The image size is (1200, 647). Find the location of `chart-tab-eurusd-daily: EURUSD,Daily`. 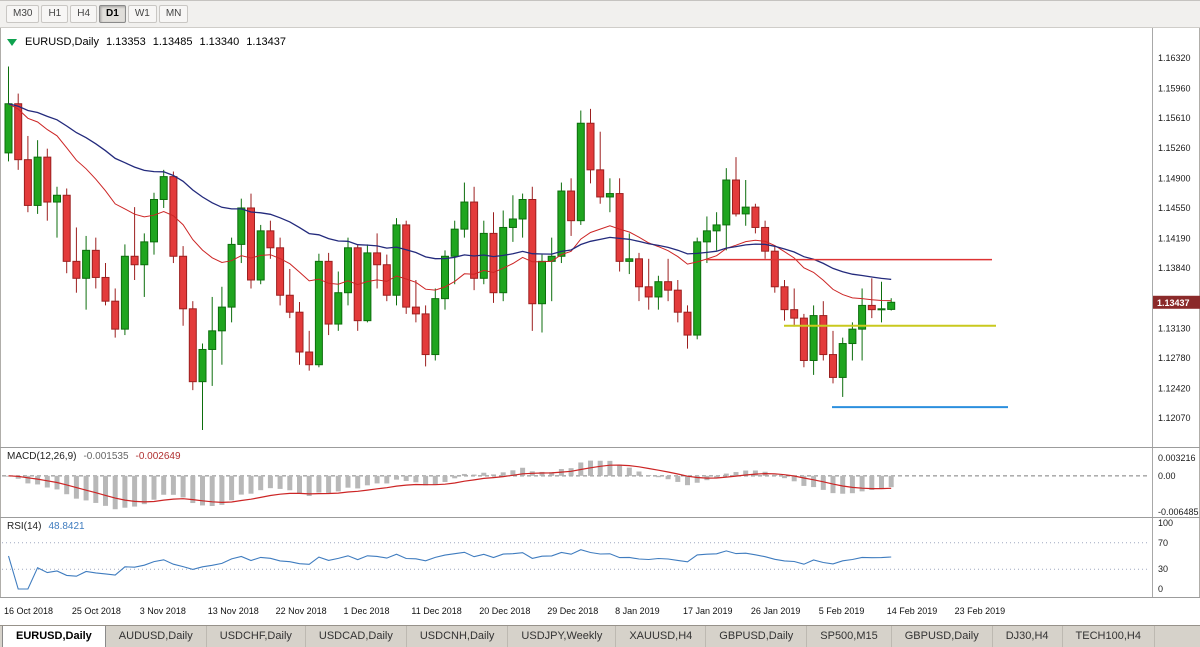

chart-tab-eurusd-daily: EURUSD,Daily is located at coordinates (54, 636).